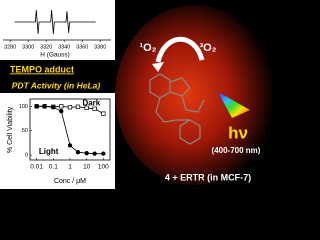 This screenshot has height=240, width=320. What do you see at coordinates (70, 181) in the screenshot?
I see `viability-x-label: Conc / μM` at bounding box center [70, 181].